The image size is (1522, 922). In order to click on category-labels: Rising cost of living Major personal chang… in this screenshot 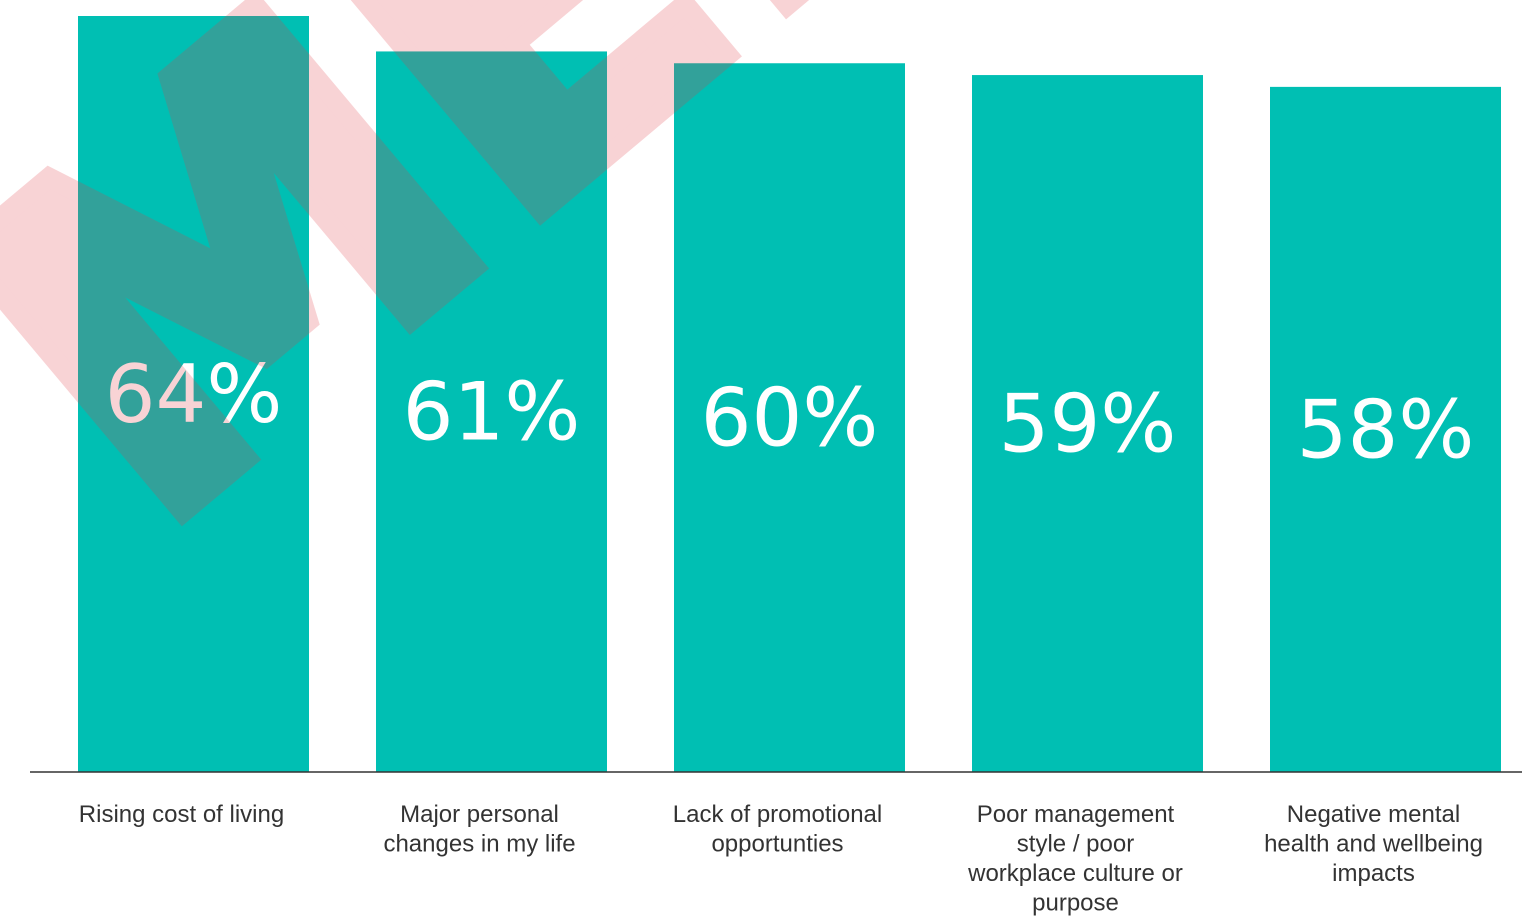, I will do `click(781, 859)`.